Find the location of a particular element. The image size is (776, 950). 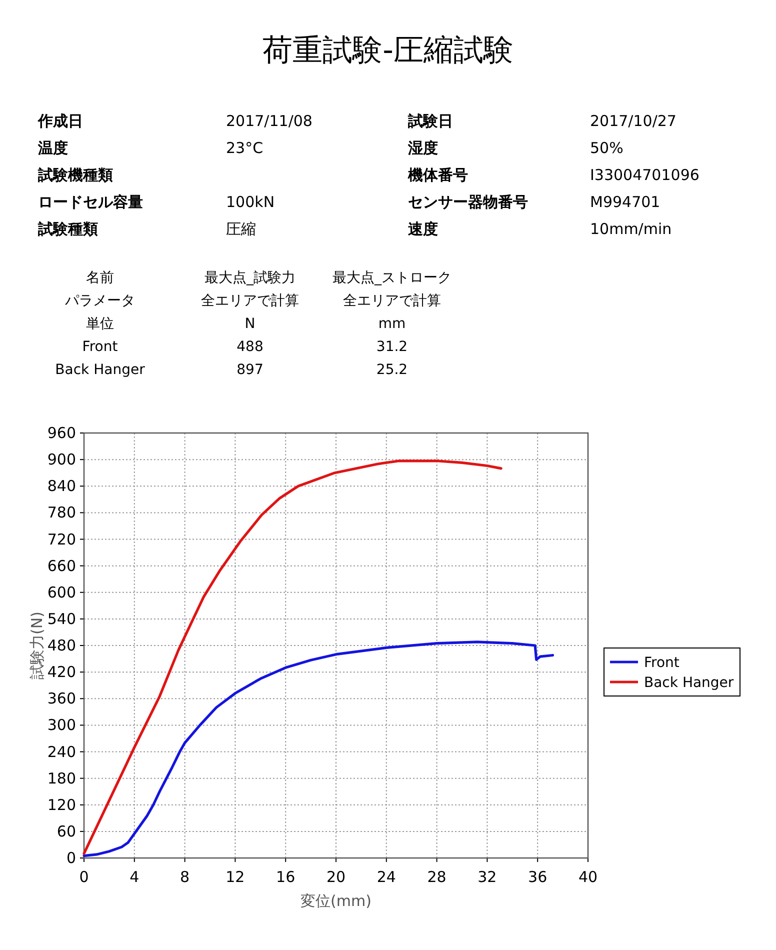

text: 温度 23°C 湿度 50% is located at coordinates (331, 148).